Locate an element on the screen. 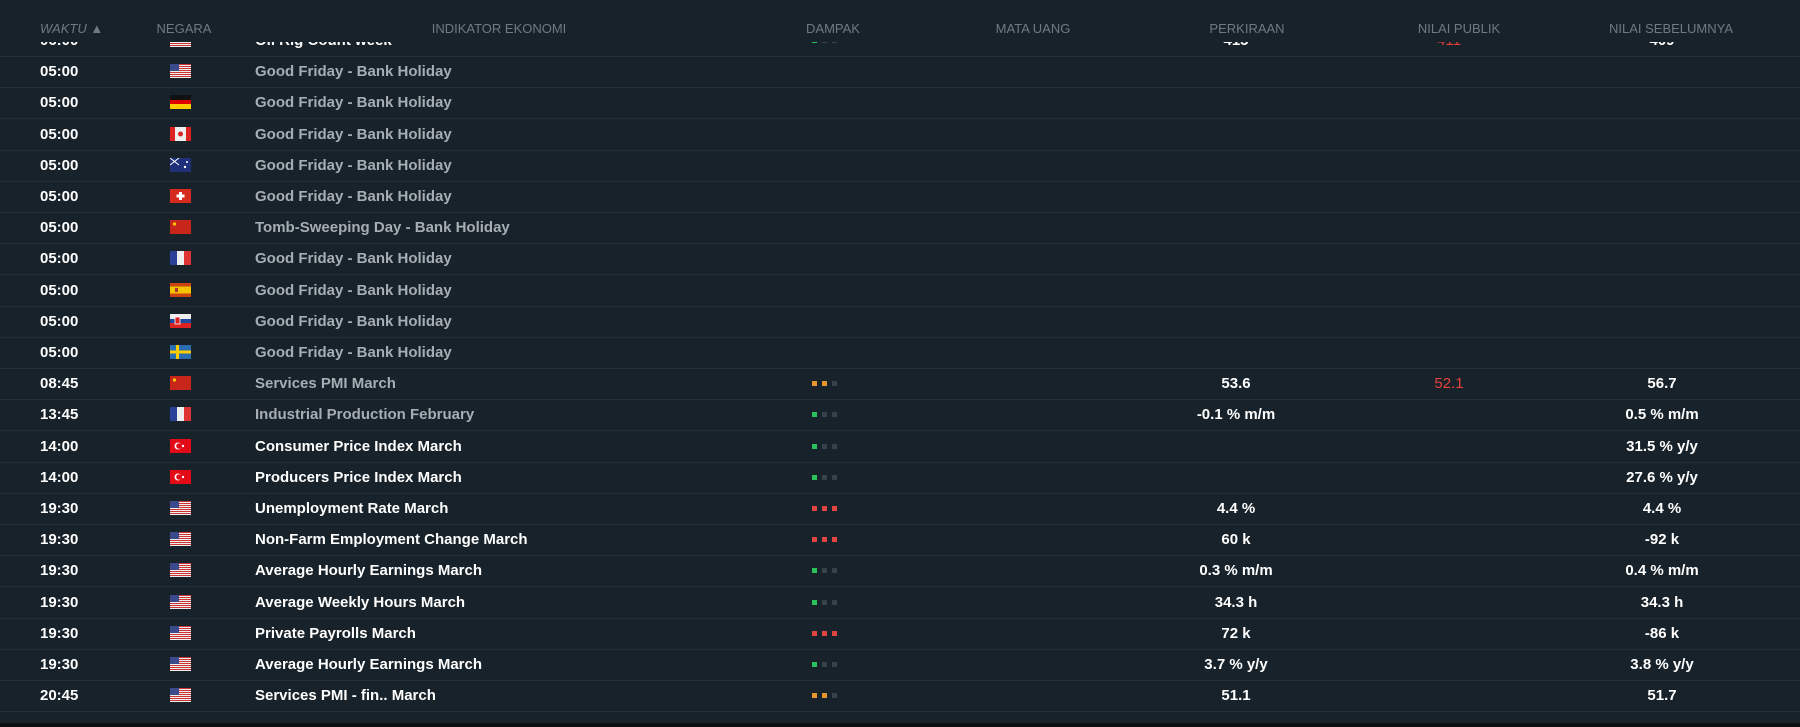 The width and height of the screenshot is (1800, 727). previous: -92 k is located at coordinates (1662, 540).